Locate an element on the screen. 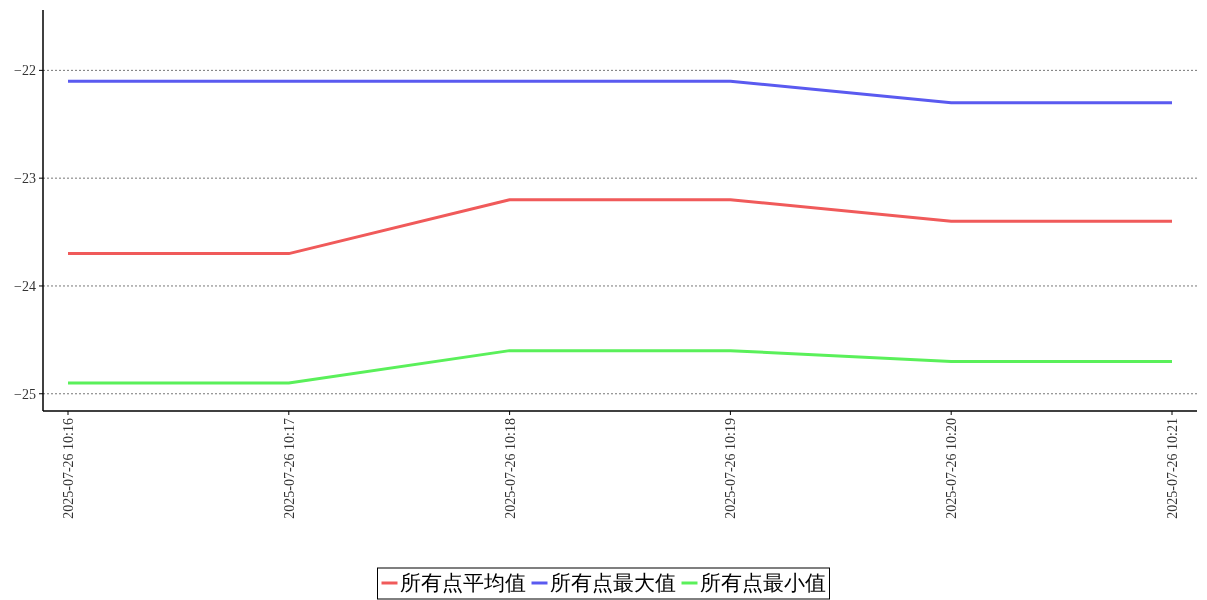 The image size is (1207, 600). x-tick-label: 2025-07-26 10:18 is located at coordinates (510, 468).